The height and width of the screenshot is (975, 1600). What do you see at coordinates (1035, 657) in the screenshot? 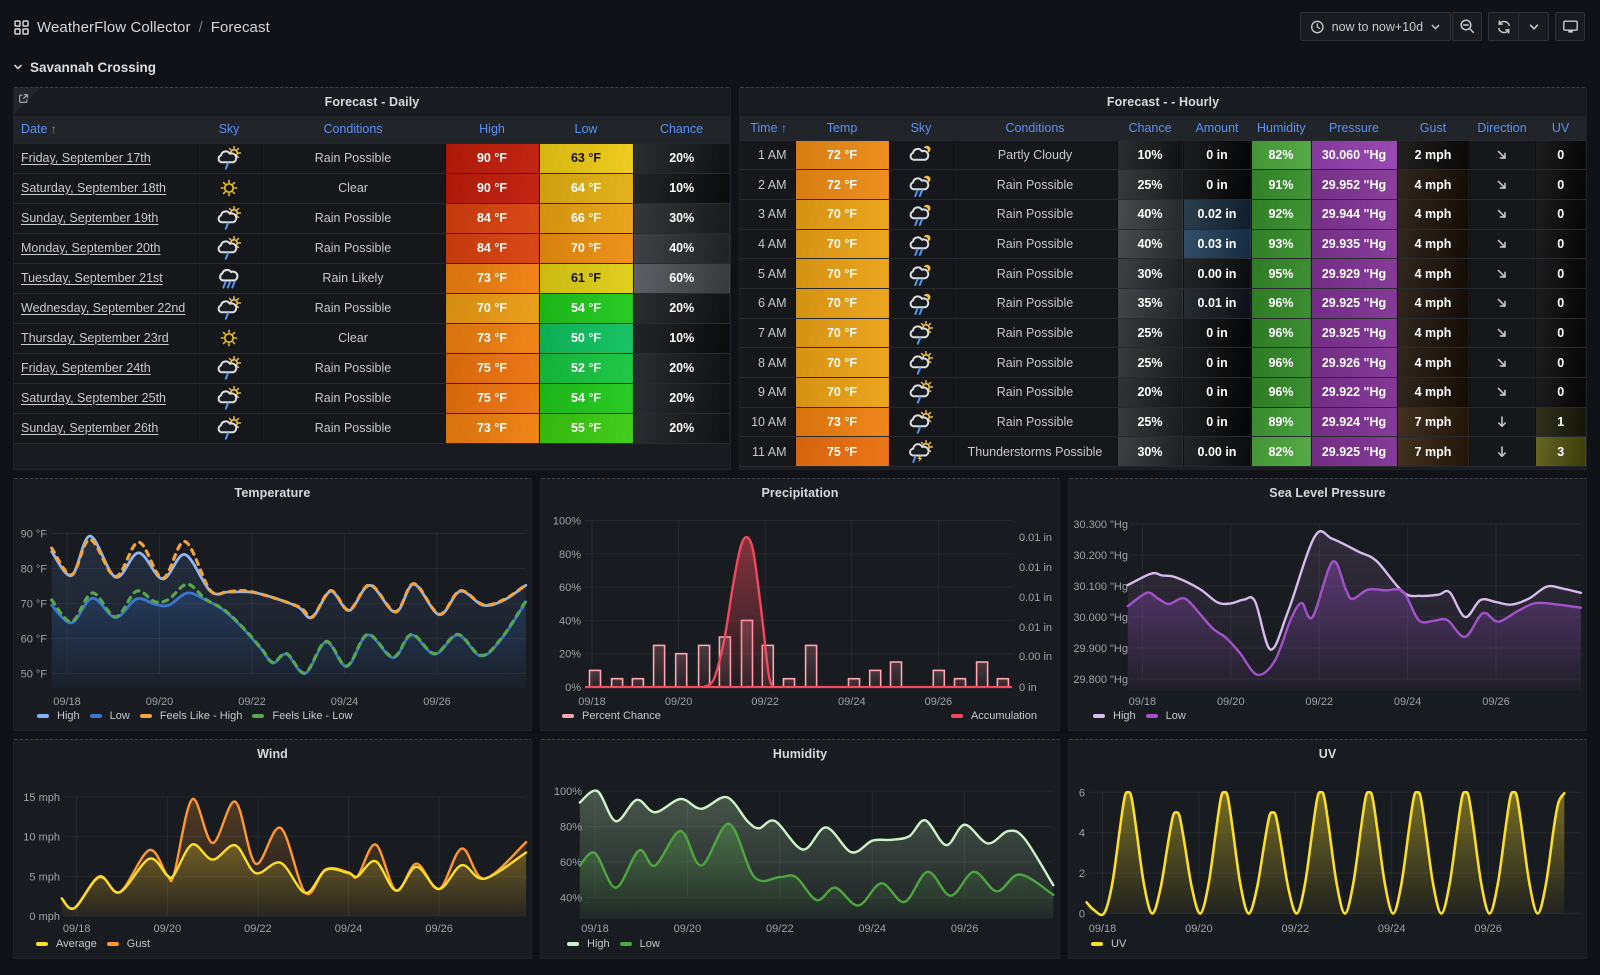
I see `svg-text: 0.00 in` at bounding box center [1035, 657].